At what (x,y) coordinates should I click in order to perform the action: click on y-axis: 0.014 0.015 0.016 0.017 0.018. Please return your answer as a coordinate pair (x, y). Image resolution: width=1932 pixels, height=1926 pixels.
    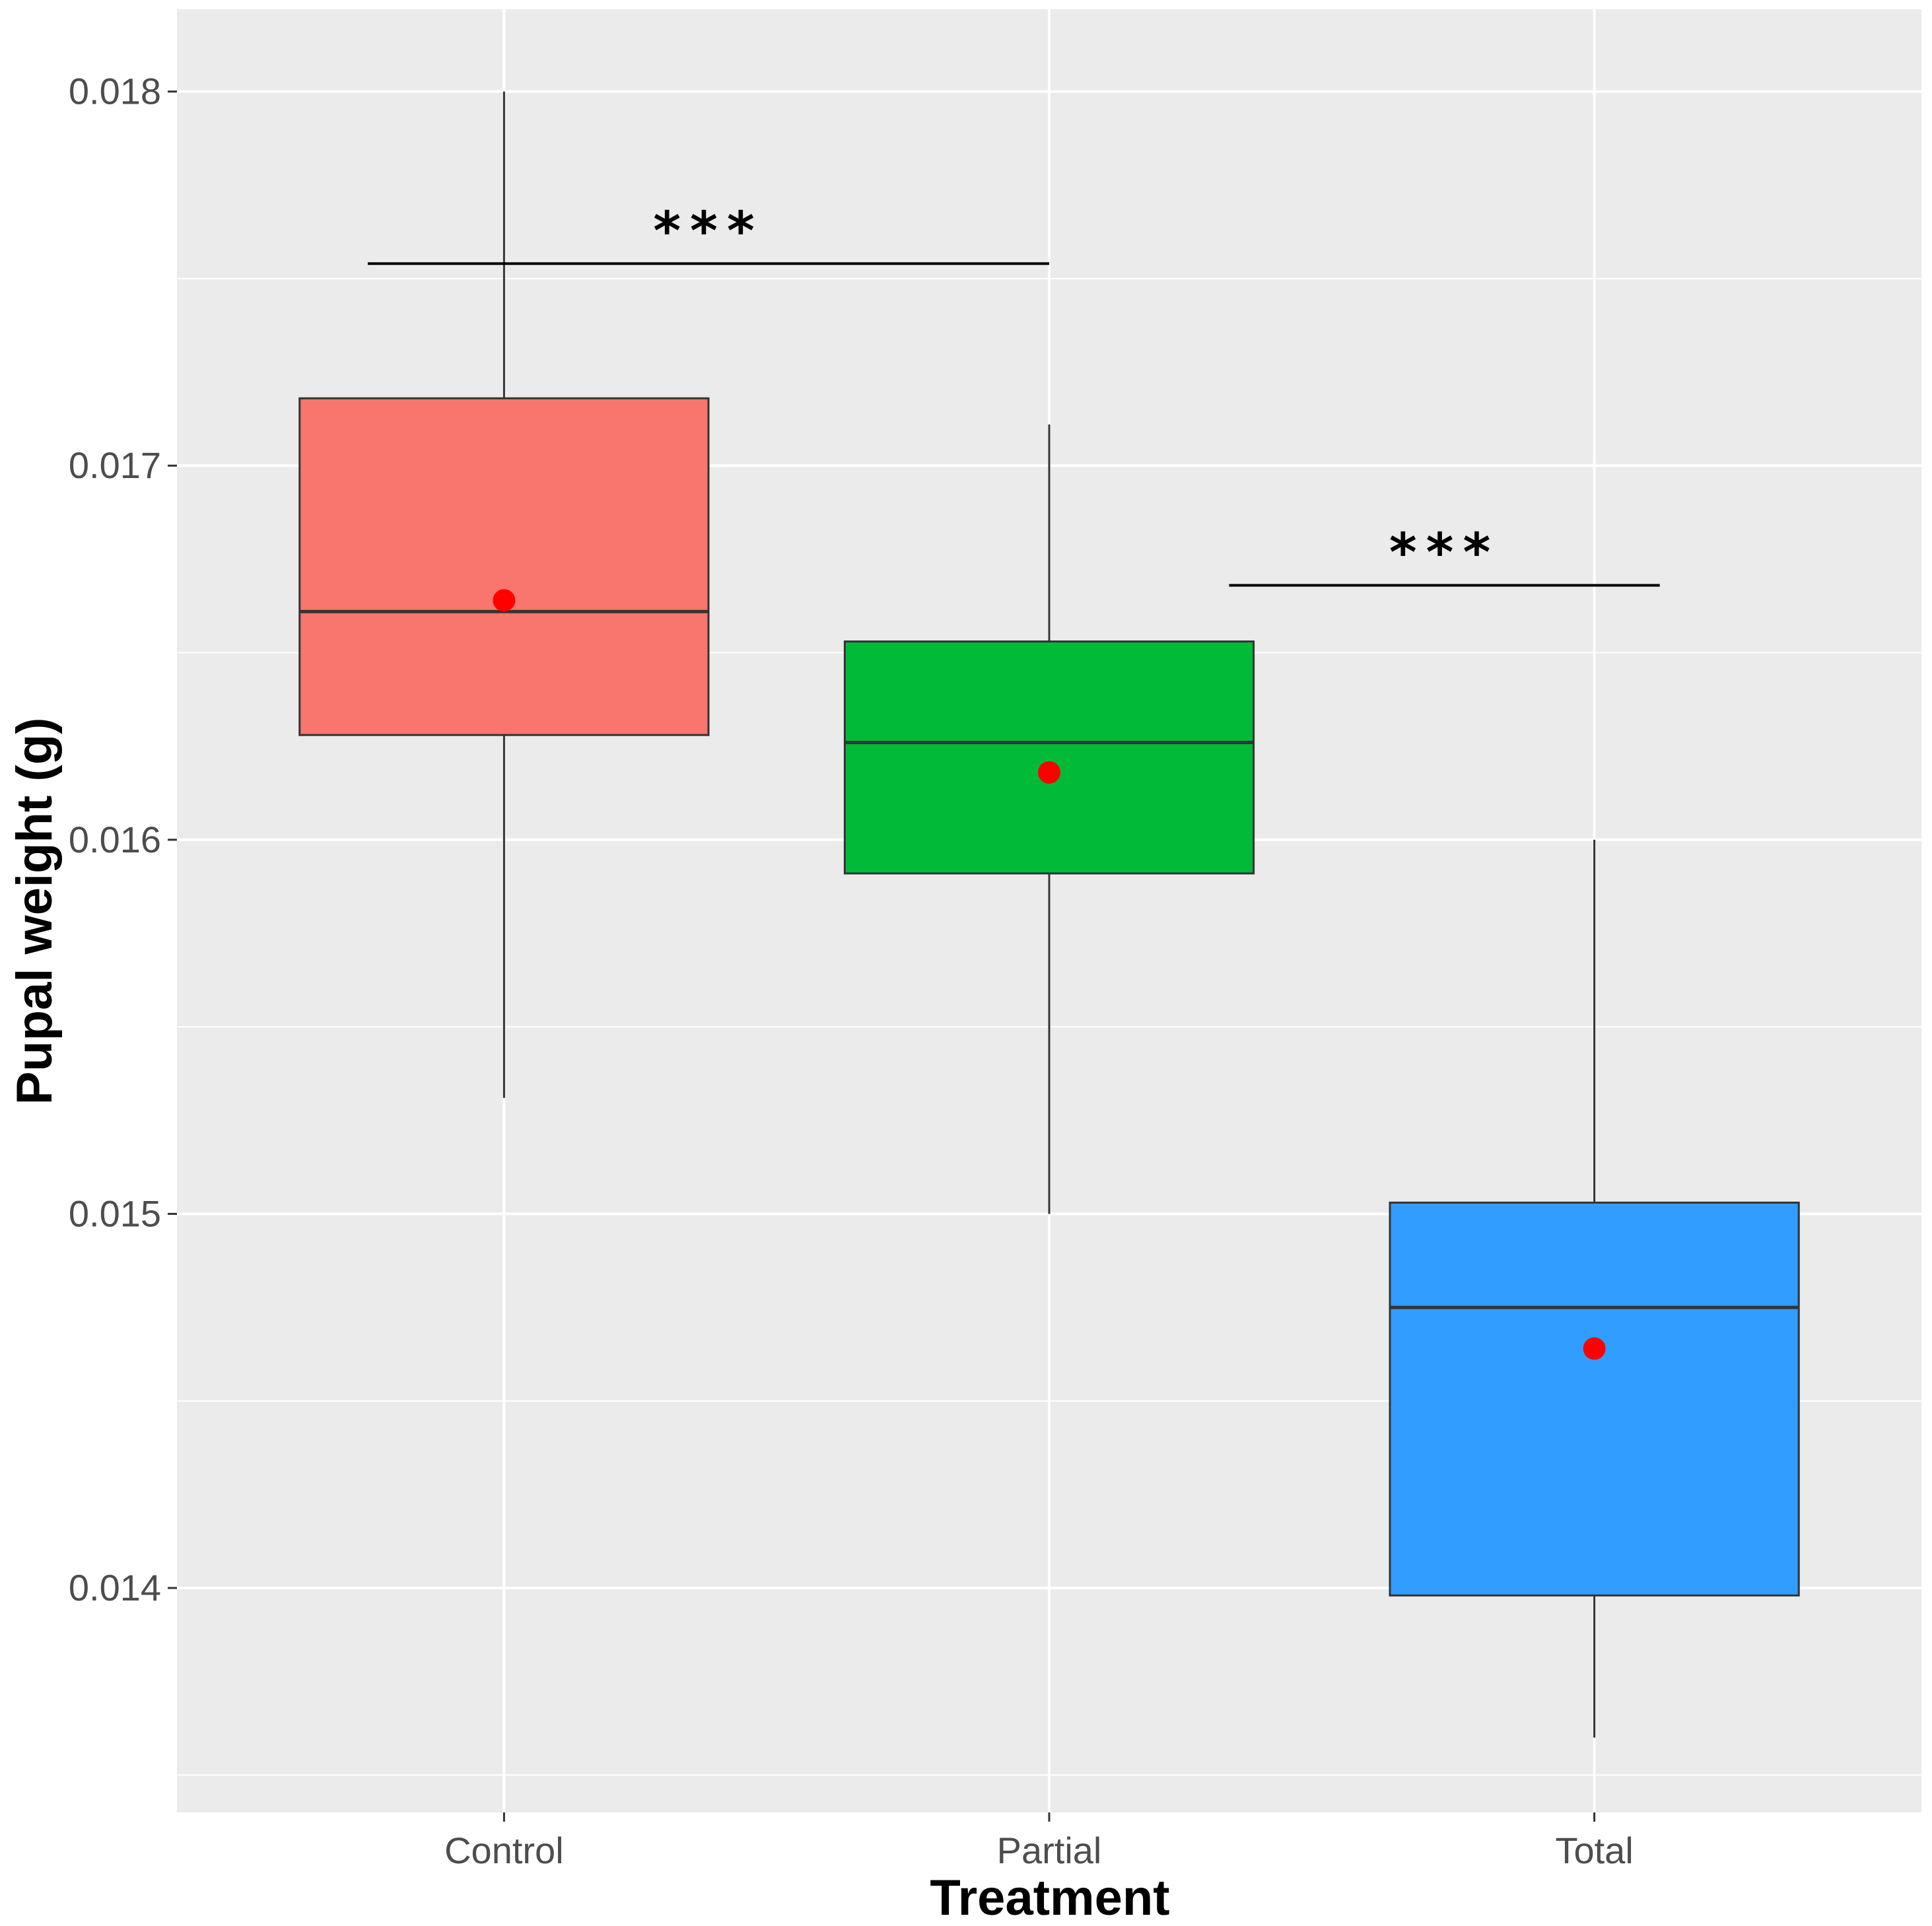
    Looking at the image, I should click on (123, 839).